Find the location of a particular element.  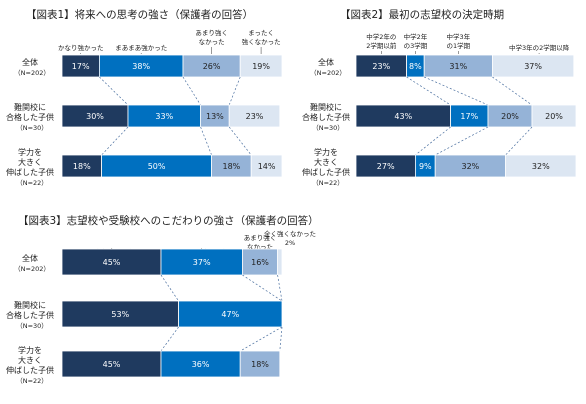

data-label: 14% is located at coordinates (267, 166).